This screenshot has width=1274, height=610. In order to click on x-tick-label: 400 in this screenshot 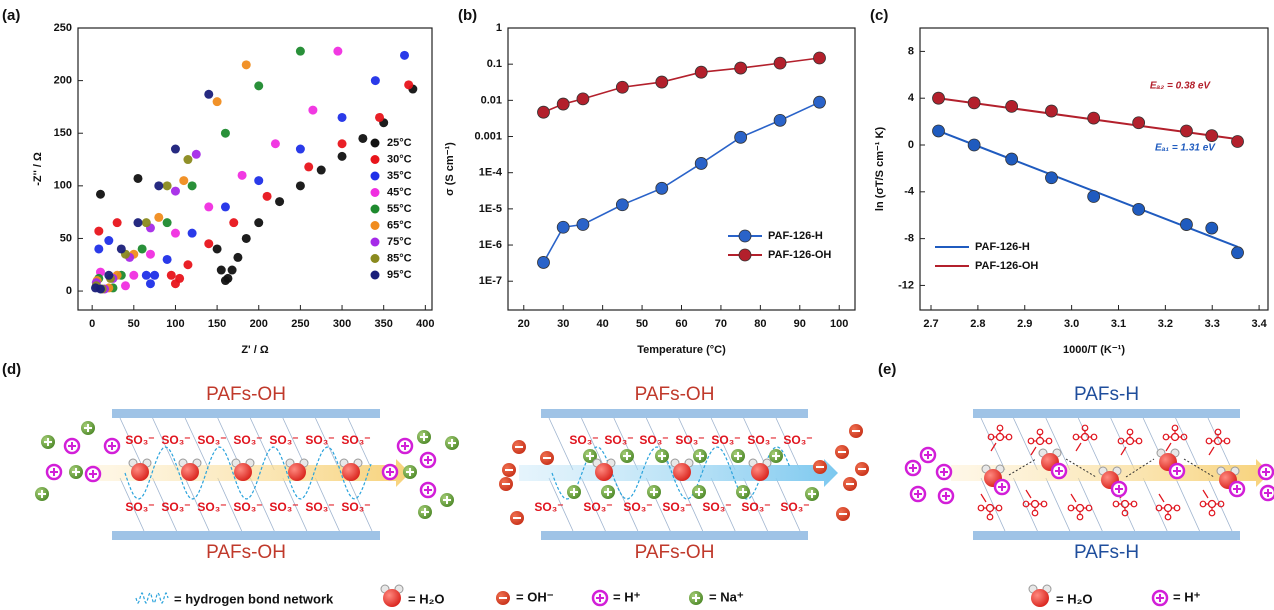, I will do `click(425, 324)`.